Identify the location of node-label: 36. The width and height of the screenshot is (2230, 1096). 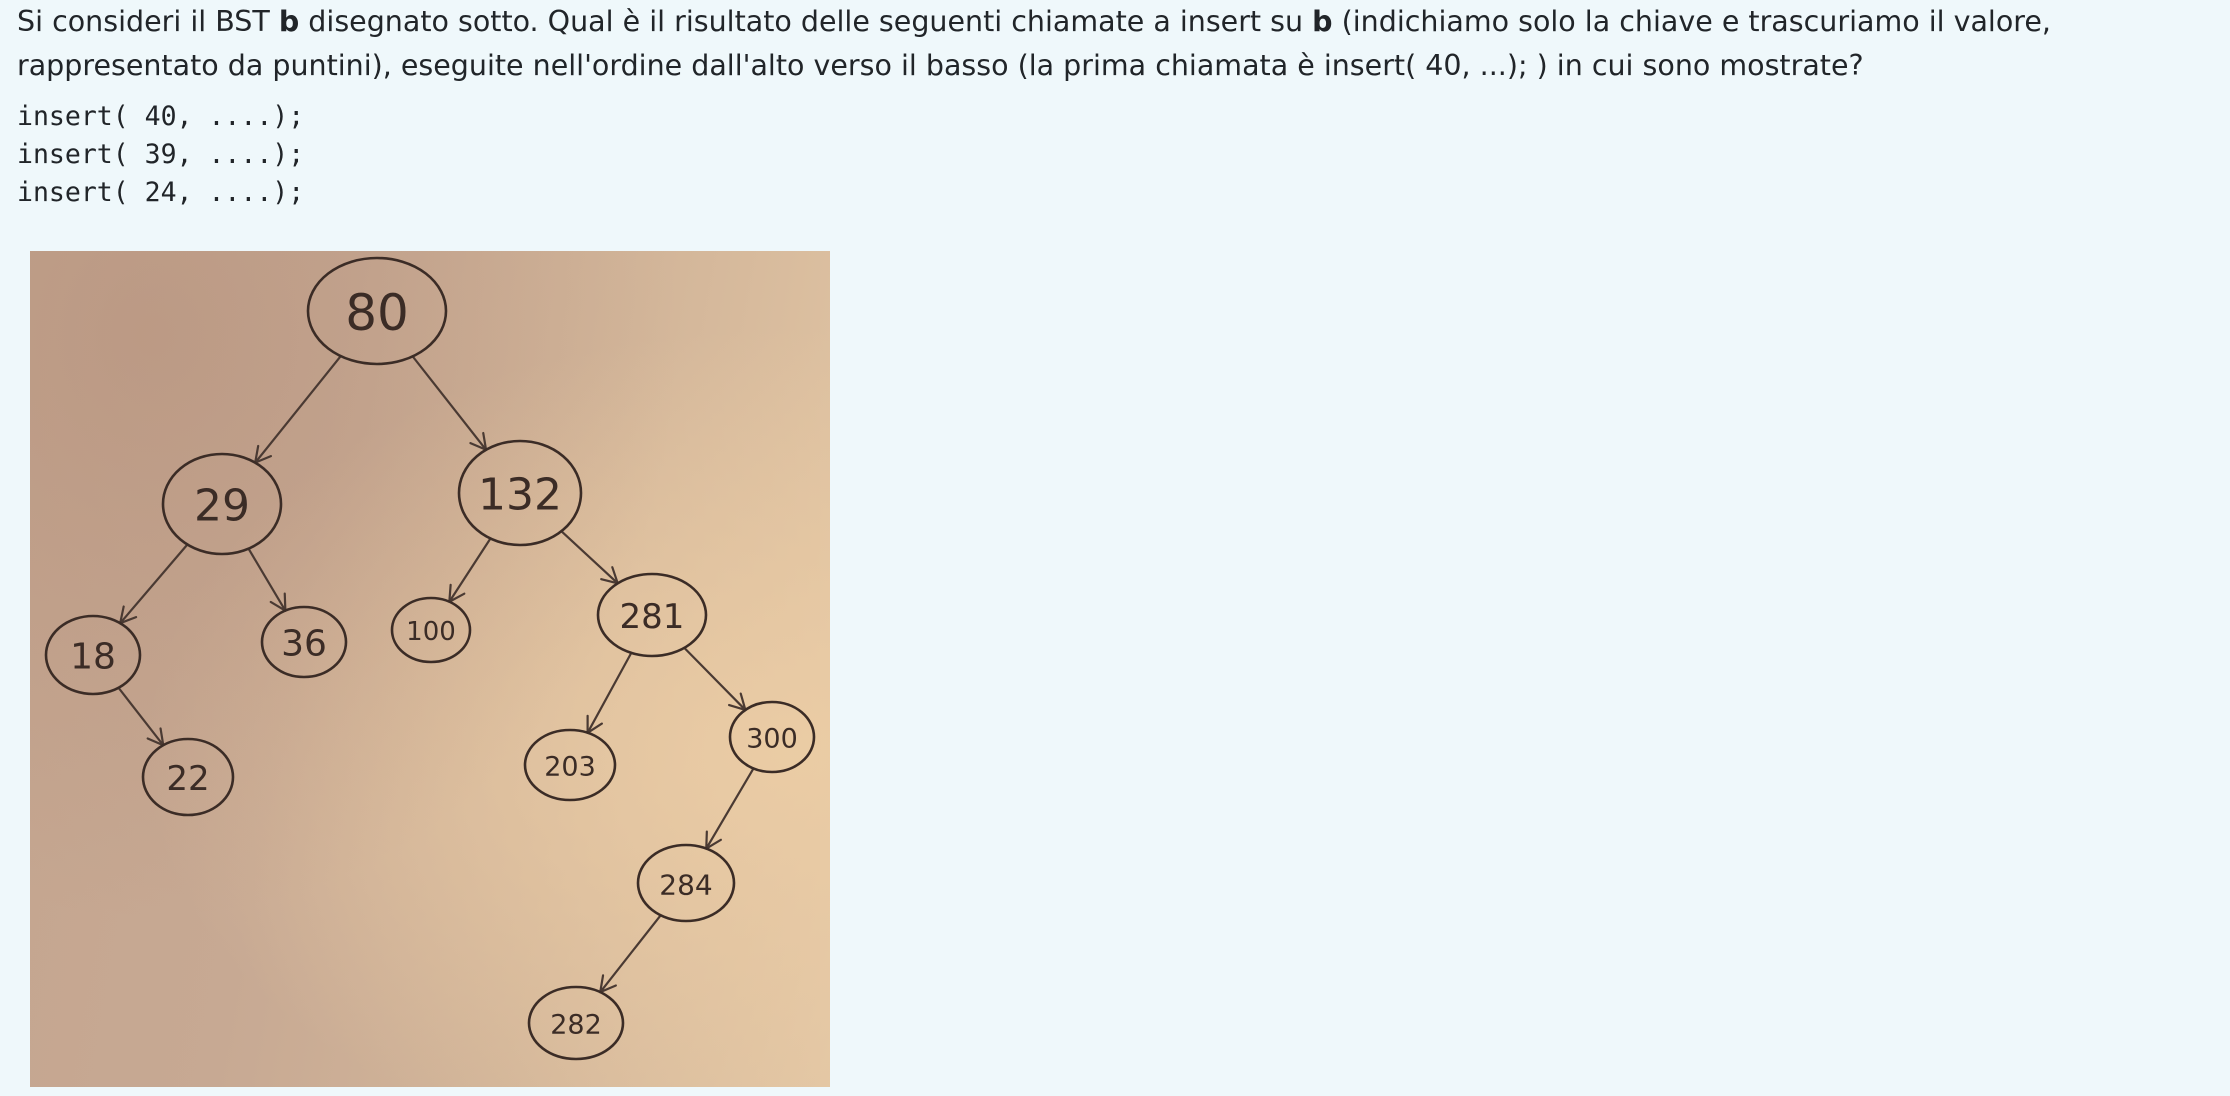
(304, 644).